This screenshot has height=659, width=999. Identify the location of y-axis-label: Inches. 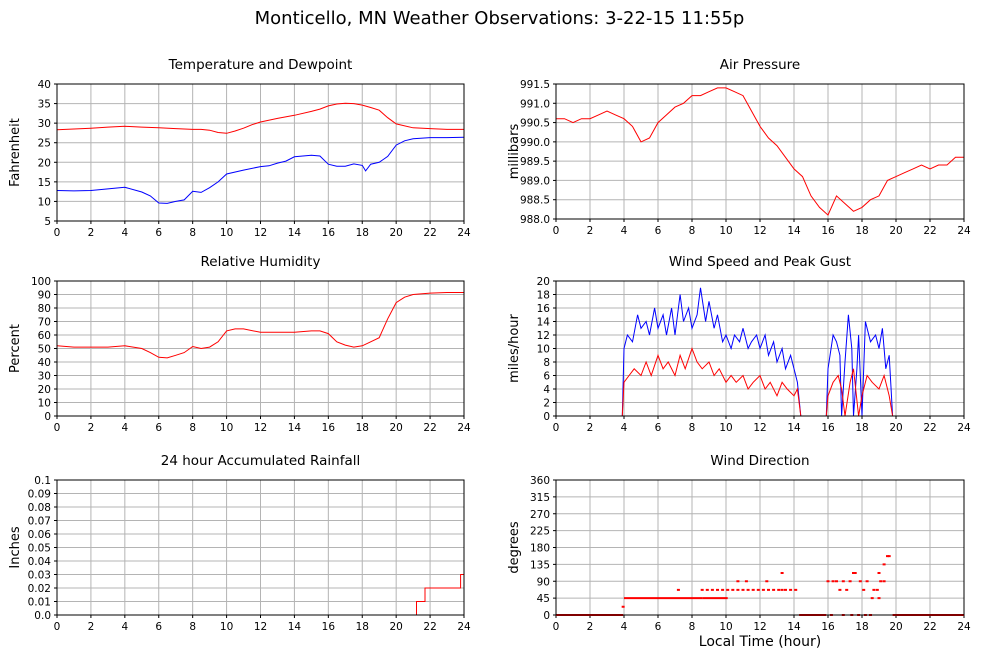
(15, 547).